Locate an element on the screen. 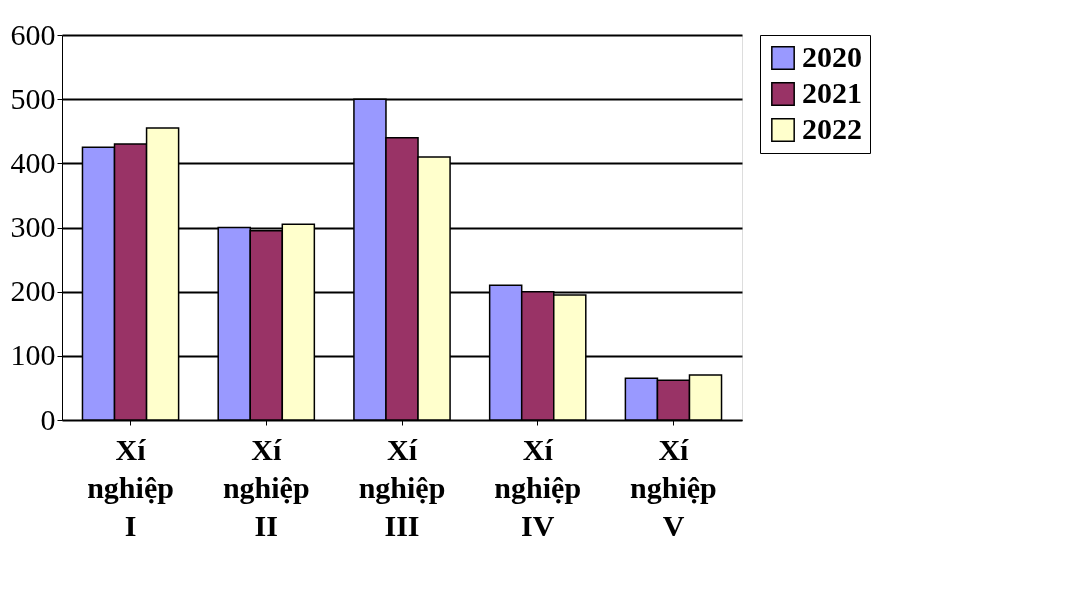 The image size is (1086, 603). y-tick-label: 0 is located at coordinates (48, 419).